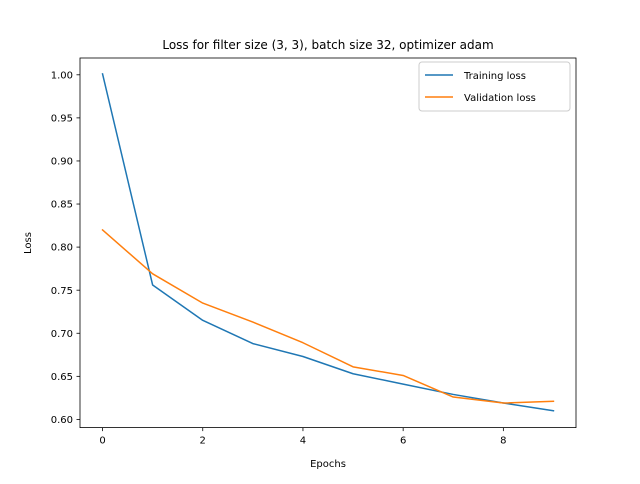 Image resolution: width=640 pixels, height=484 pixels. I want to click on y-tick-label: 1.00, so click(62, 75).